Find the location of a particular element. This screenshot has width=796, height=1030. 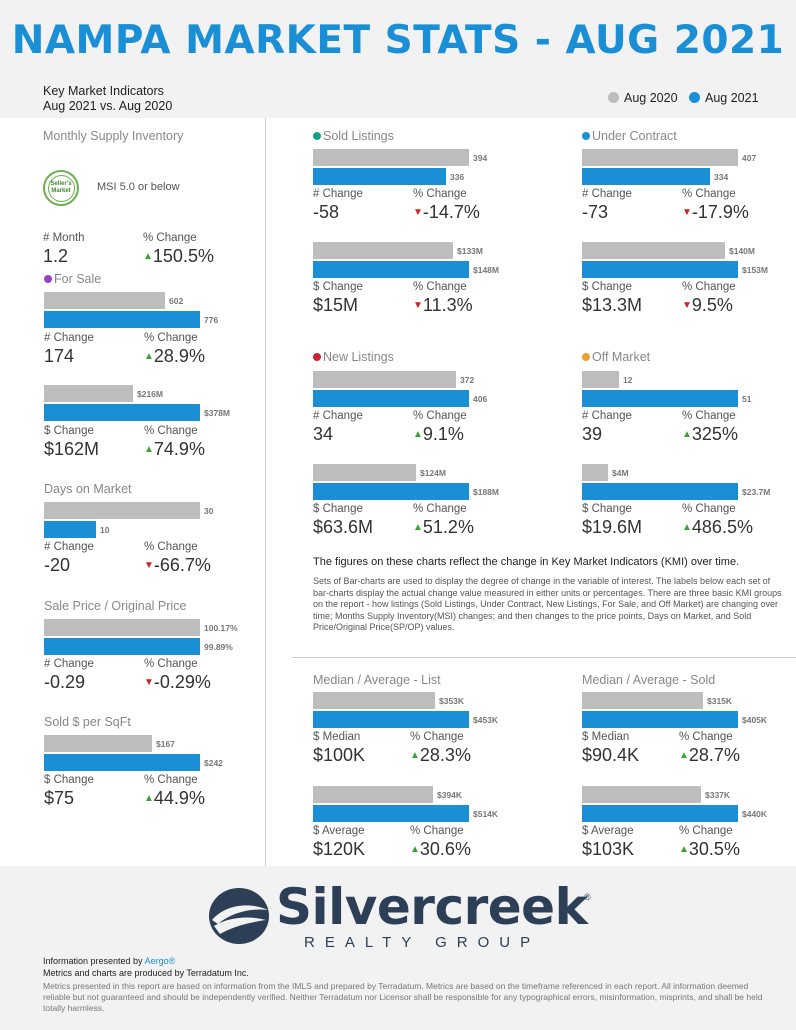

off-market-dollar-pct-value: ▲486.5% is located at coordinates (717, 527).